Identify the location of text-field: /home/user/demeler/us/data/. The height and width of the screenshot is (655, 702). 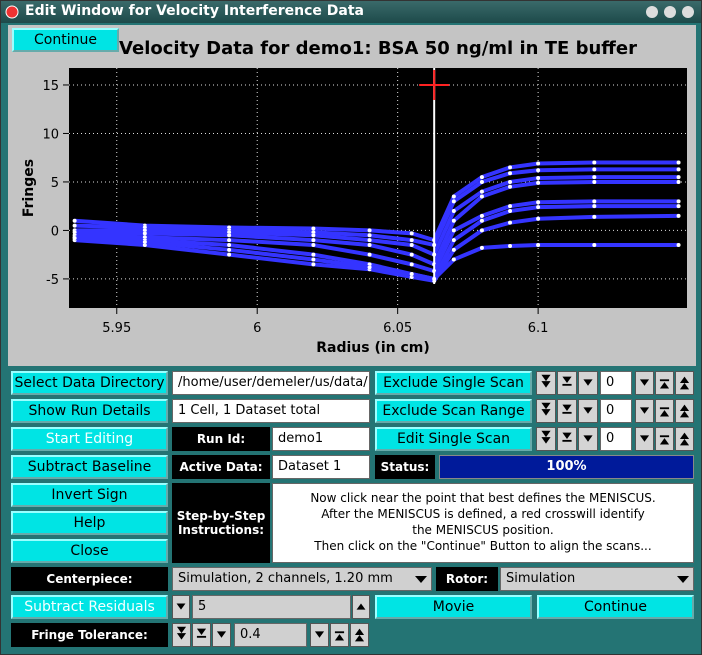
(271, 383).